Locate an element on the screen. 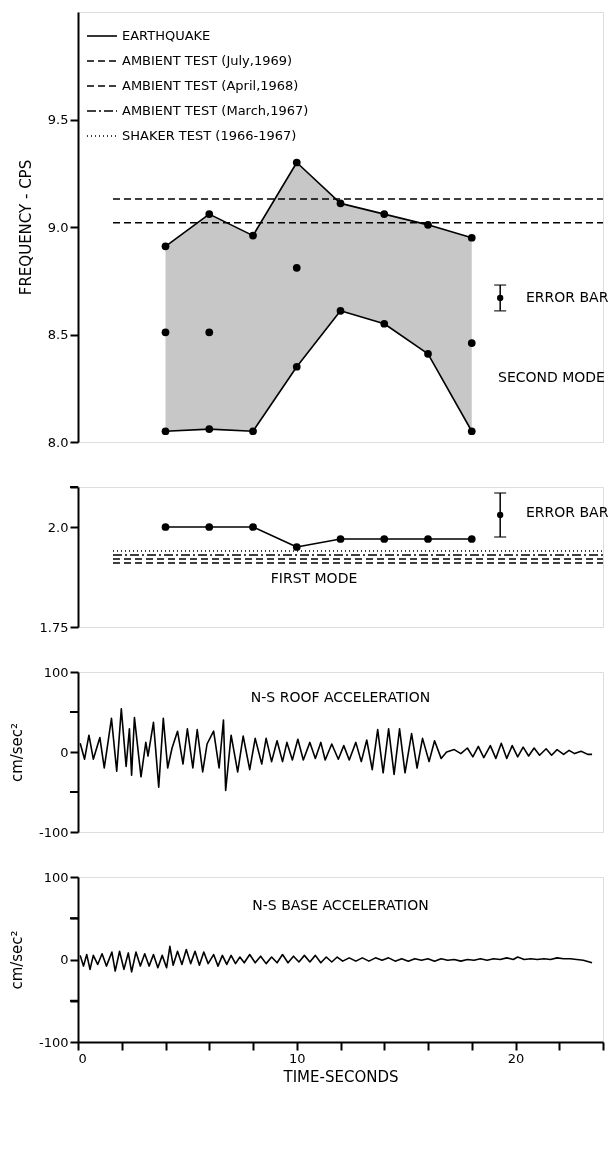 The height and width of the screenshot is (1169, 615). legend-label: AMBIENT TEST (April,1968) is located at coordinates (210, 85).